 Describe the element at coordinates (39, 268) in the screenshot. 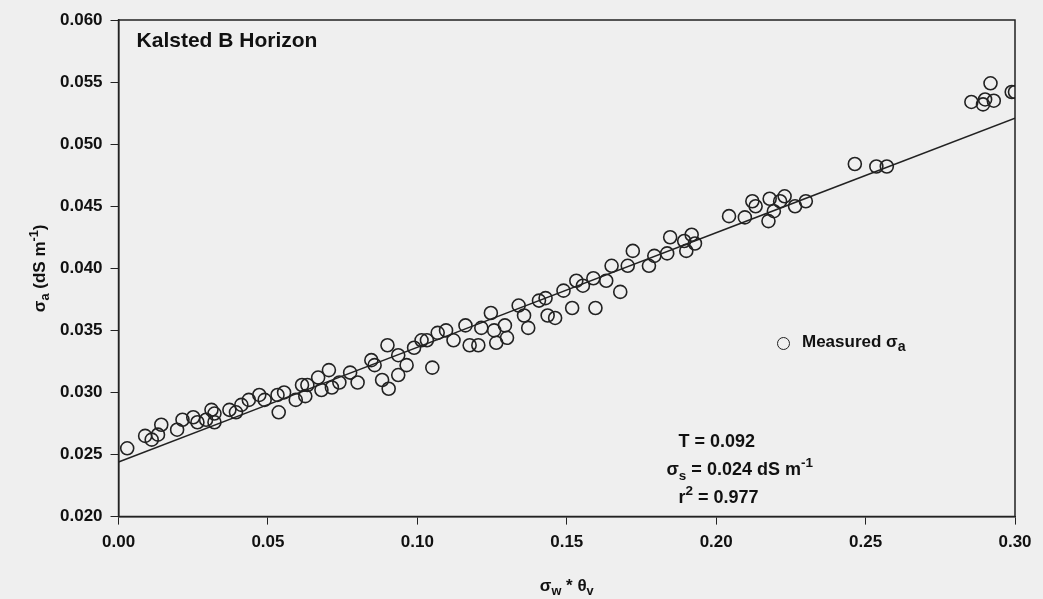

I see `y-axis-title: σa (dS m-1)` at that location.